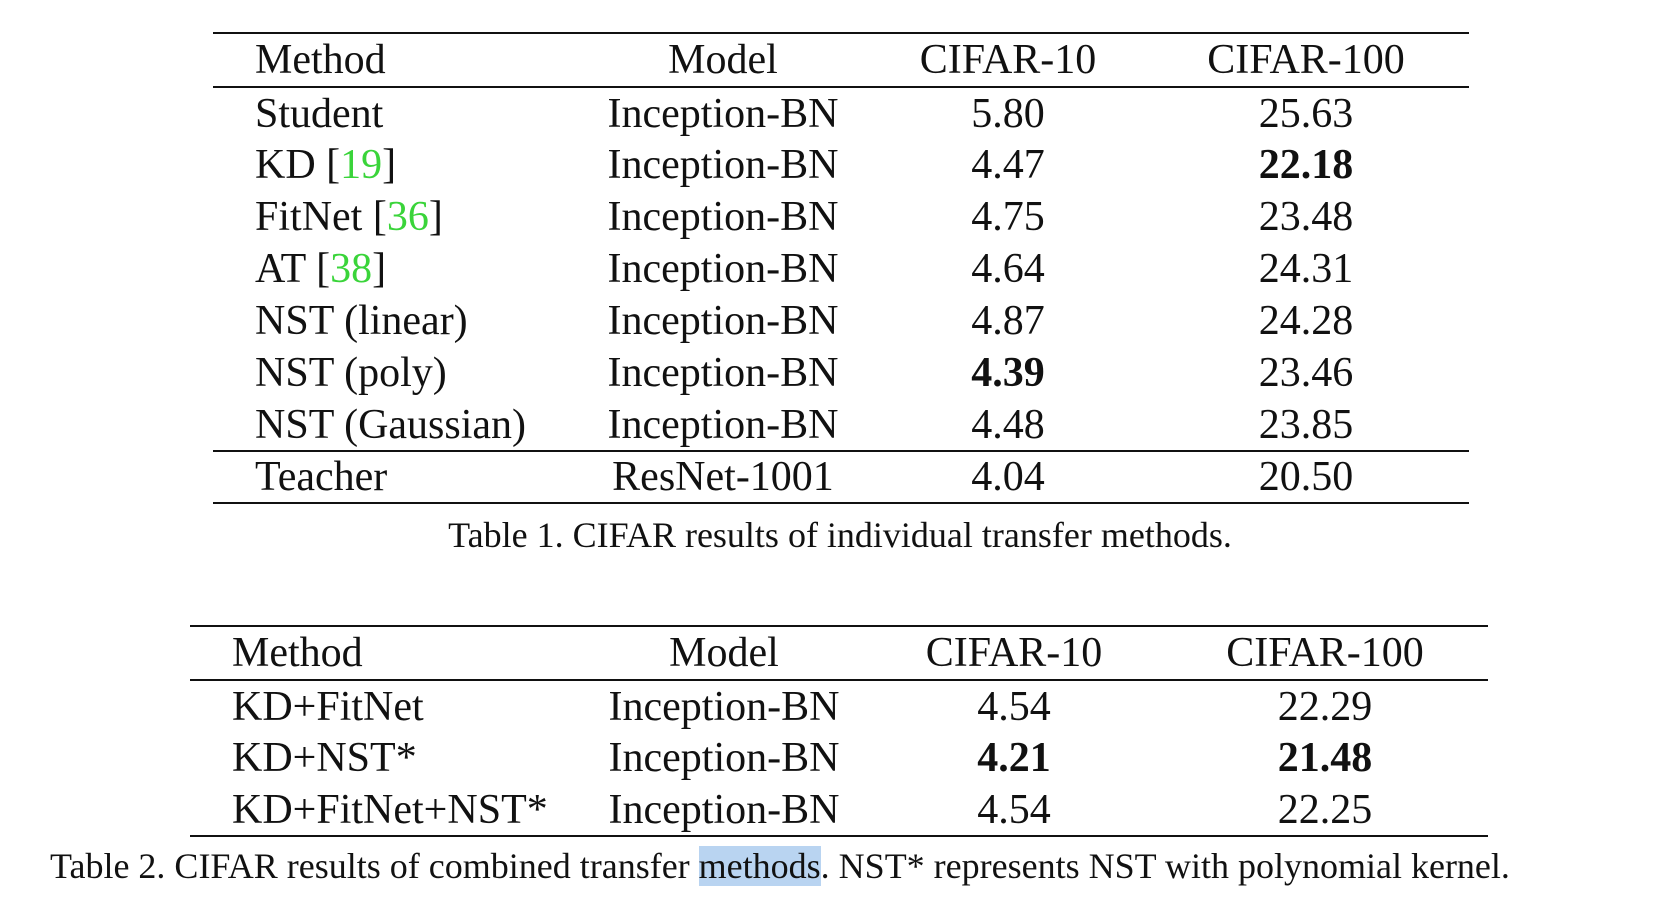 Image resolution: width=1680 pixels, height=908 pixels. What do you see at coordinates (321, 477) in the screenshot?
I see `method-cell: Teacher` at bounding box center [321, 477].